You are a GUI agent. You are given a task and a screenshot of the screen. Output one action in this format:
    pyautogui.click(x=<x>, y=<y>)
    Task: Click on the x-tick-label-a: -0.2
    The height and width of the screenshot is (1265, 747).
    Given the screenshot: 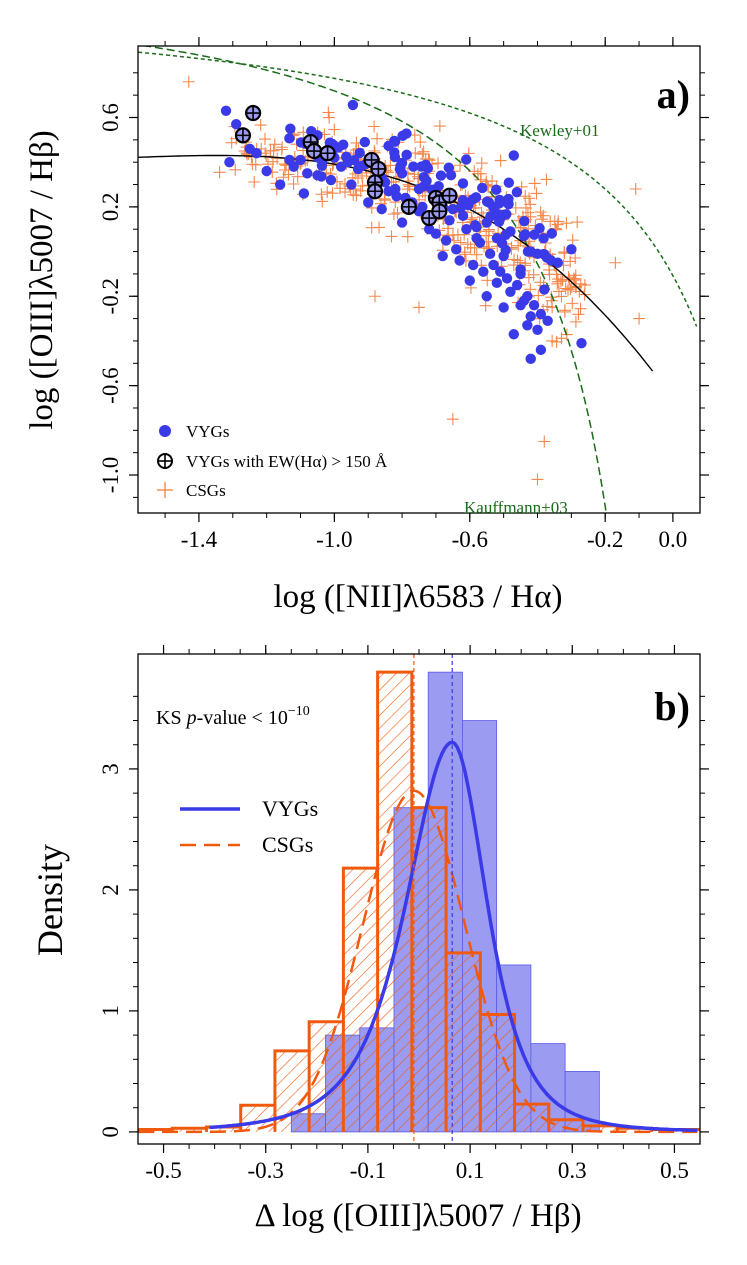 What is the action you would take?
    pyautogui.click(x=605, y=539)
    